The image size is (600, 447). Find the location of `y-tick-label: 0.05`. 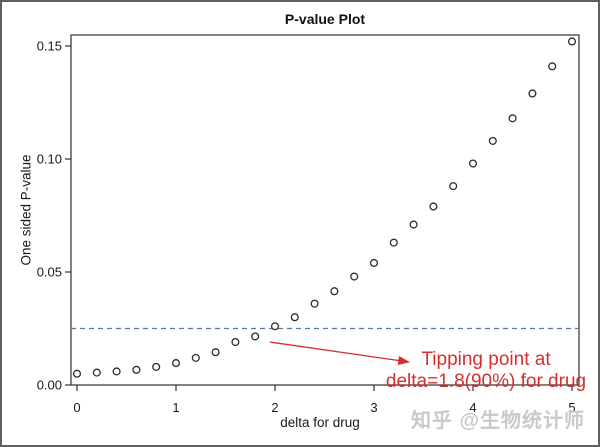

y-tick-label: 0.05 is located at coordinates (49, 272).